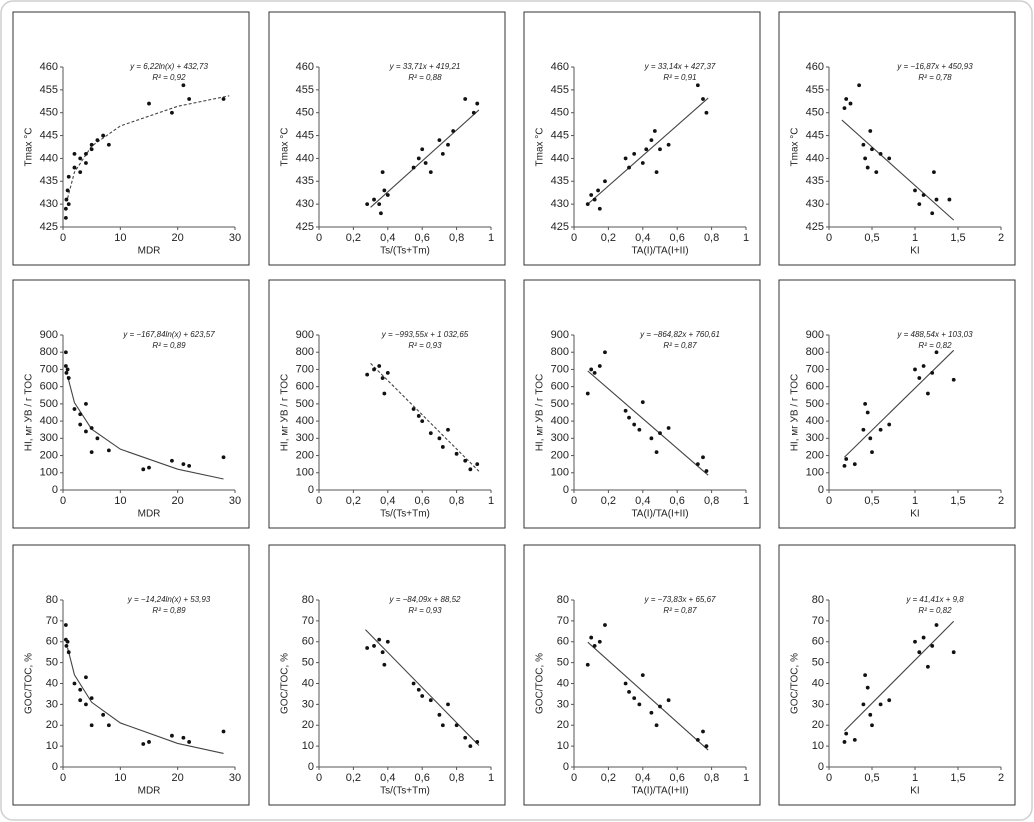  I want to click on y-tick-label: 40, so click(308, 683).